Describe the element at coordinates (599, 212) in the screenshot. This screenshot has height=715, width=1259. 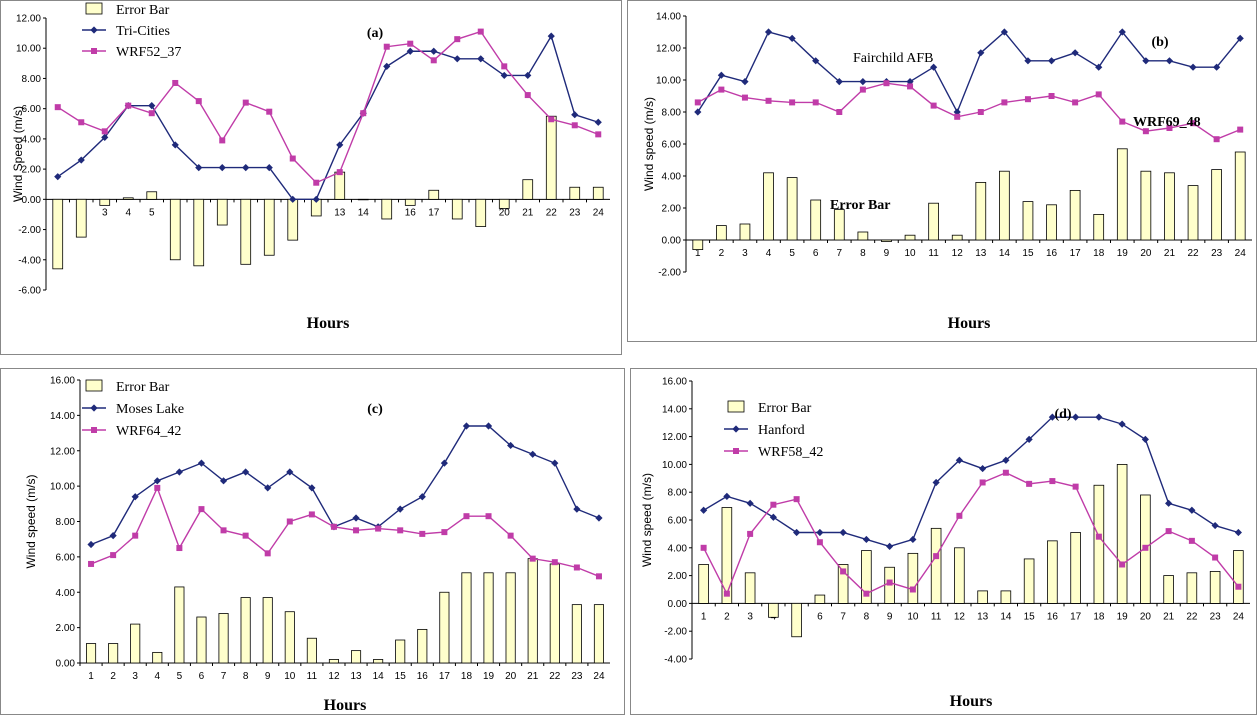
I see `x-tick-label: 24` at that location.